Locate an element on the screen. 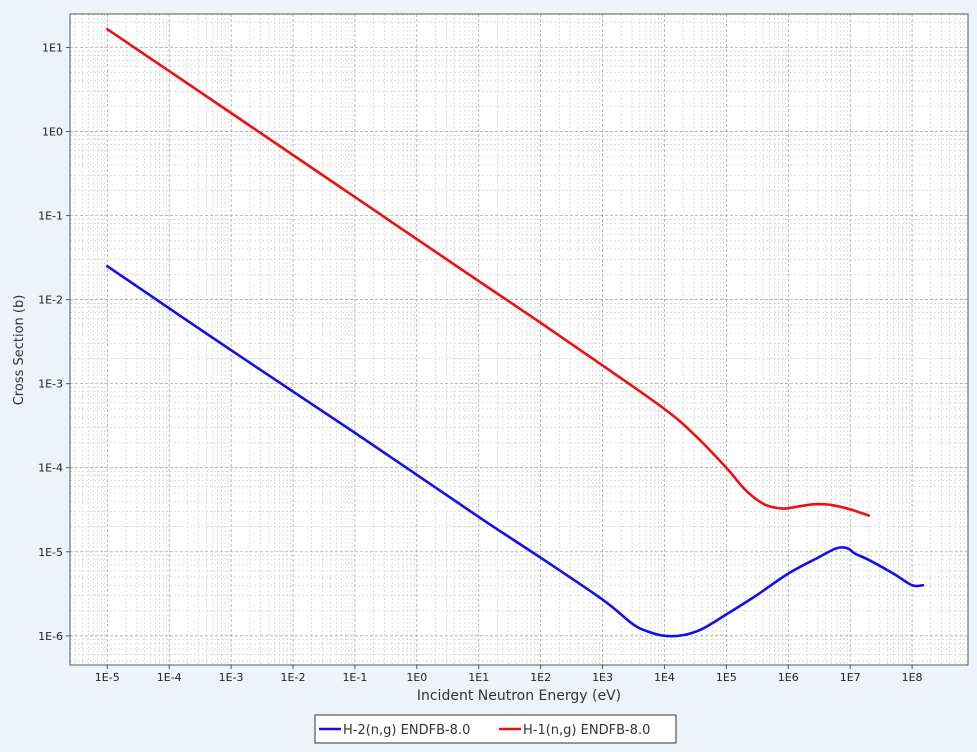 The image size is (977, 752). x-tick-label: 1E2 is located at coordinates (540, 677).